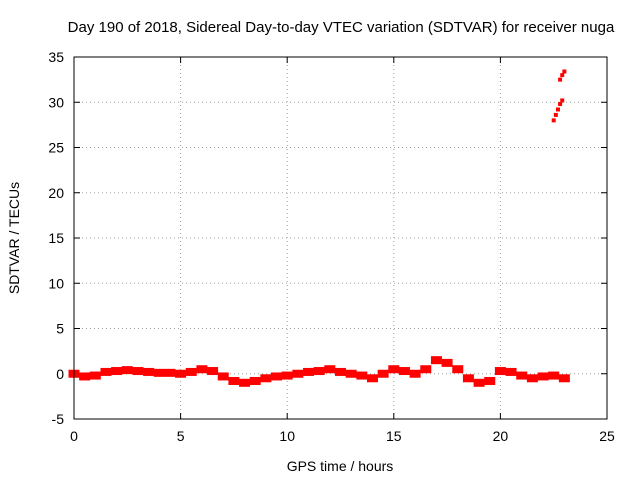 The image size is (640, 480). Describe the element at coordinates (340, 466) in the screenshot. I see `x-axis-label: GPS time / hours` at that location.